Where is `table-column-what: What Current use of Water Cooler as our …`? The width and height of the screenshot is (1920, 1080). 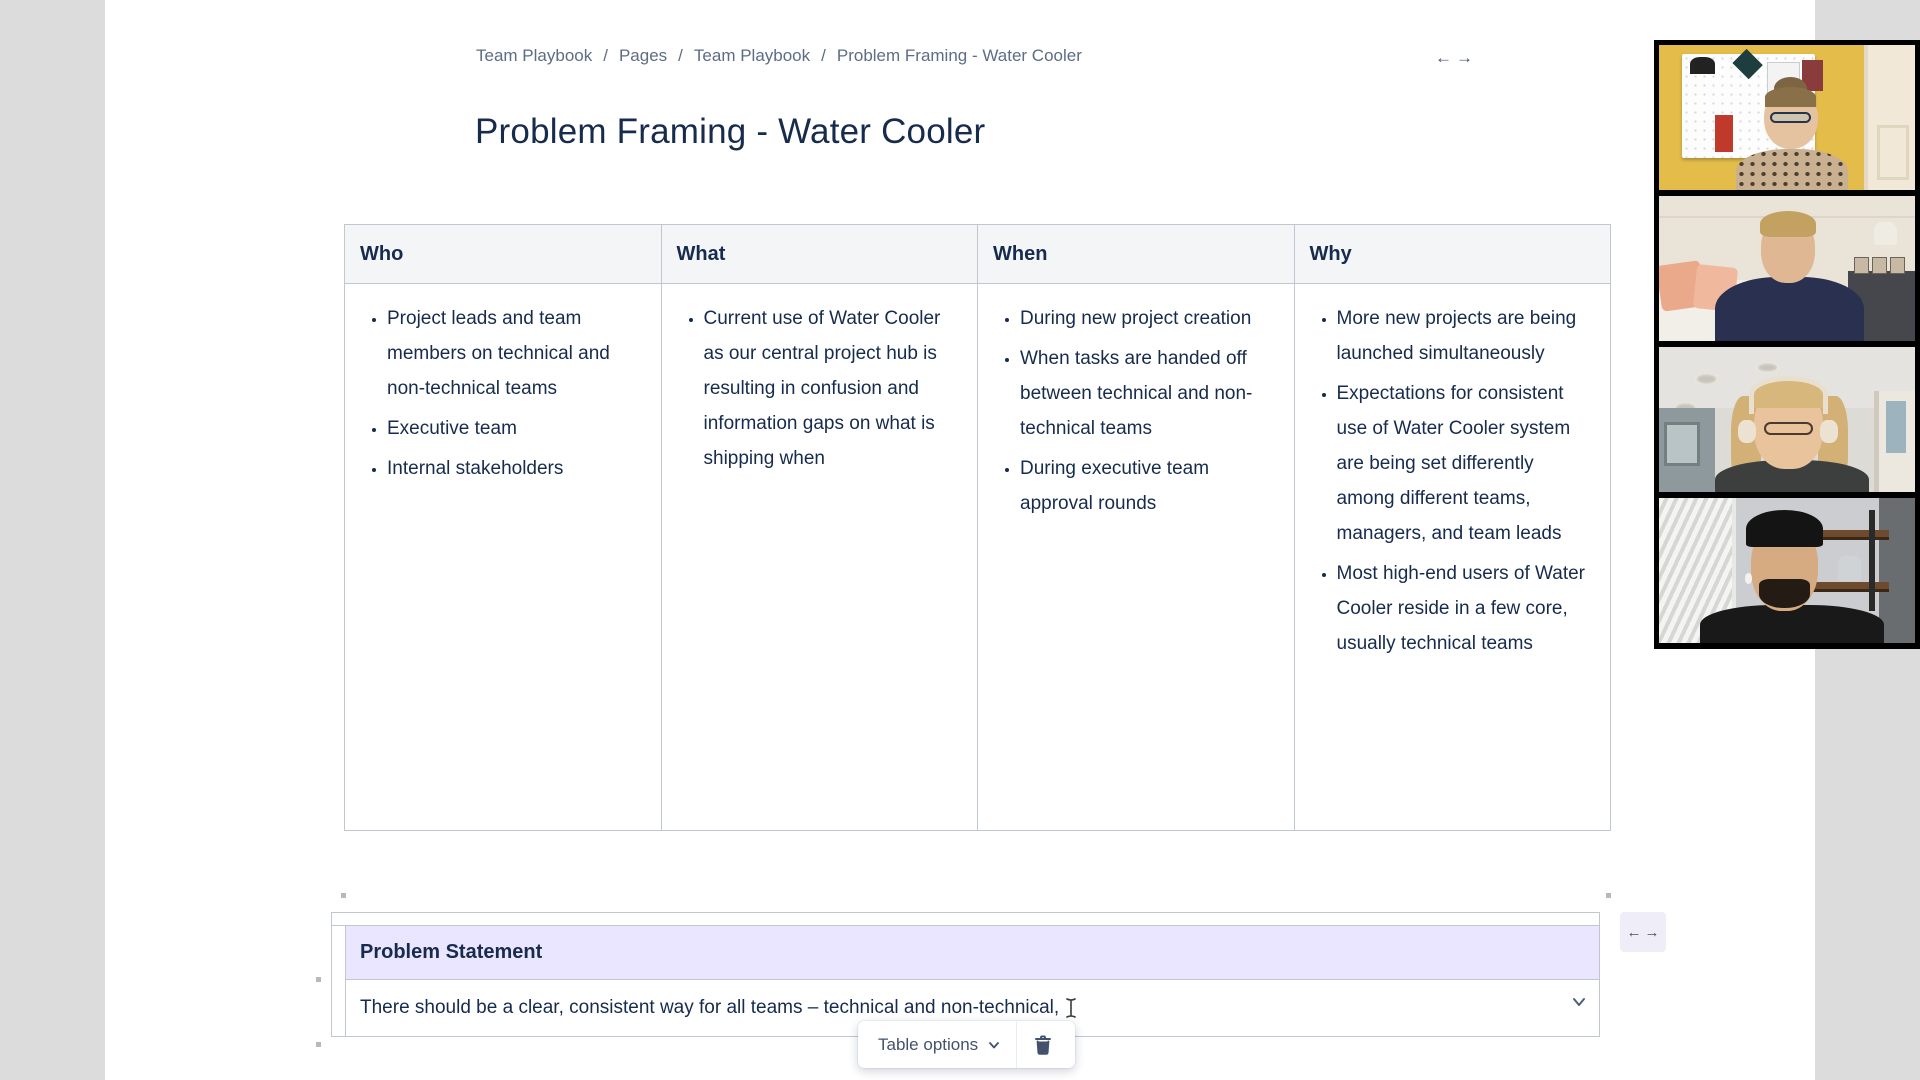 table-column-what: What Current use of Water Cooler as our … is located at coordinates (819, 527).